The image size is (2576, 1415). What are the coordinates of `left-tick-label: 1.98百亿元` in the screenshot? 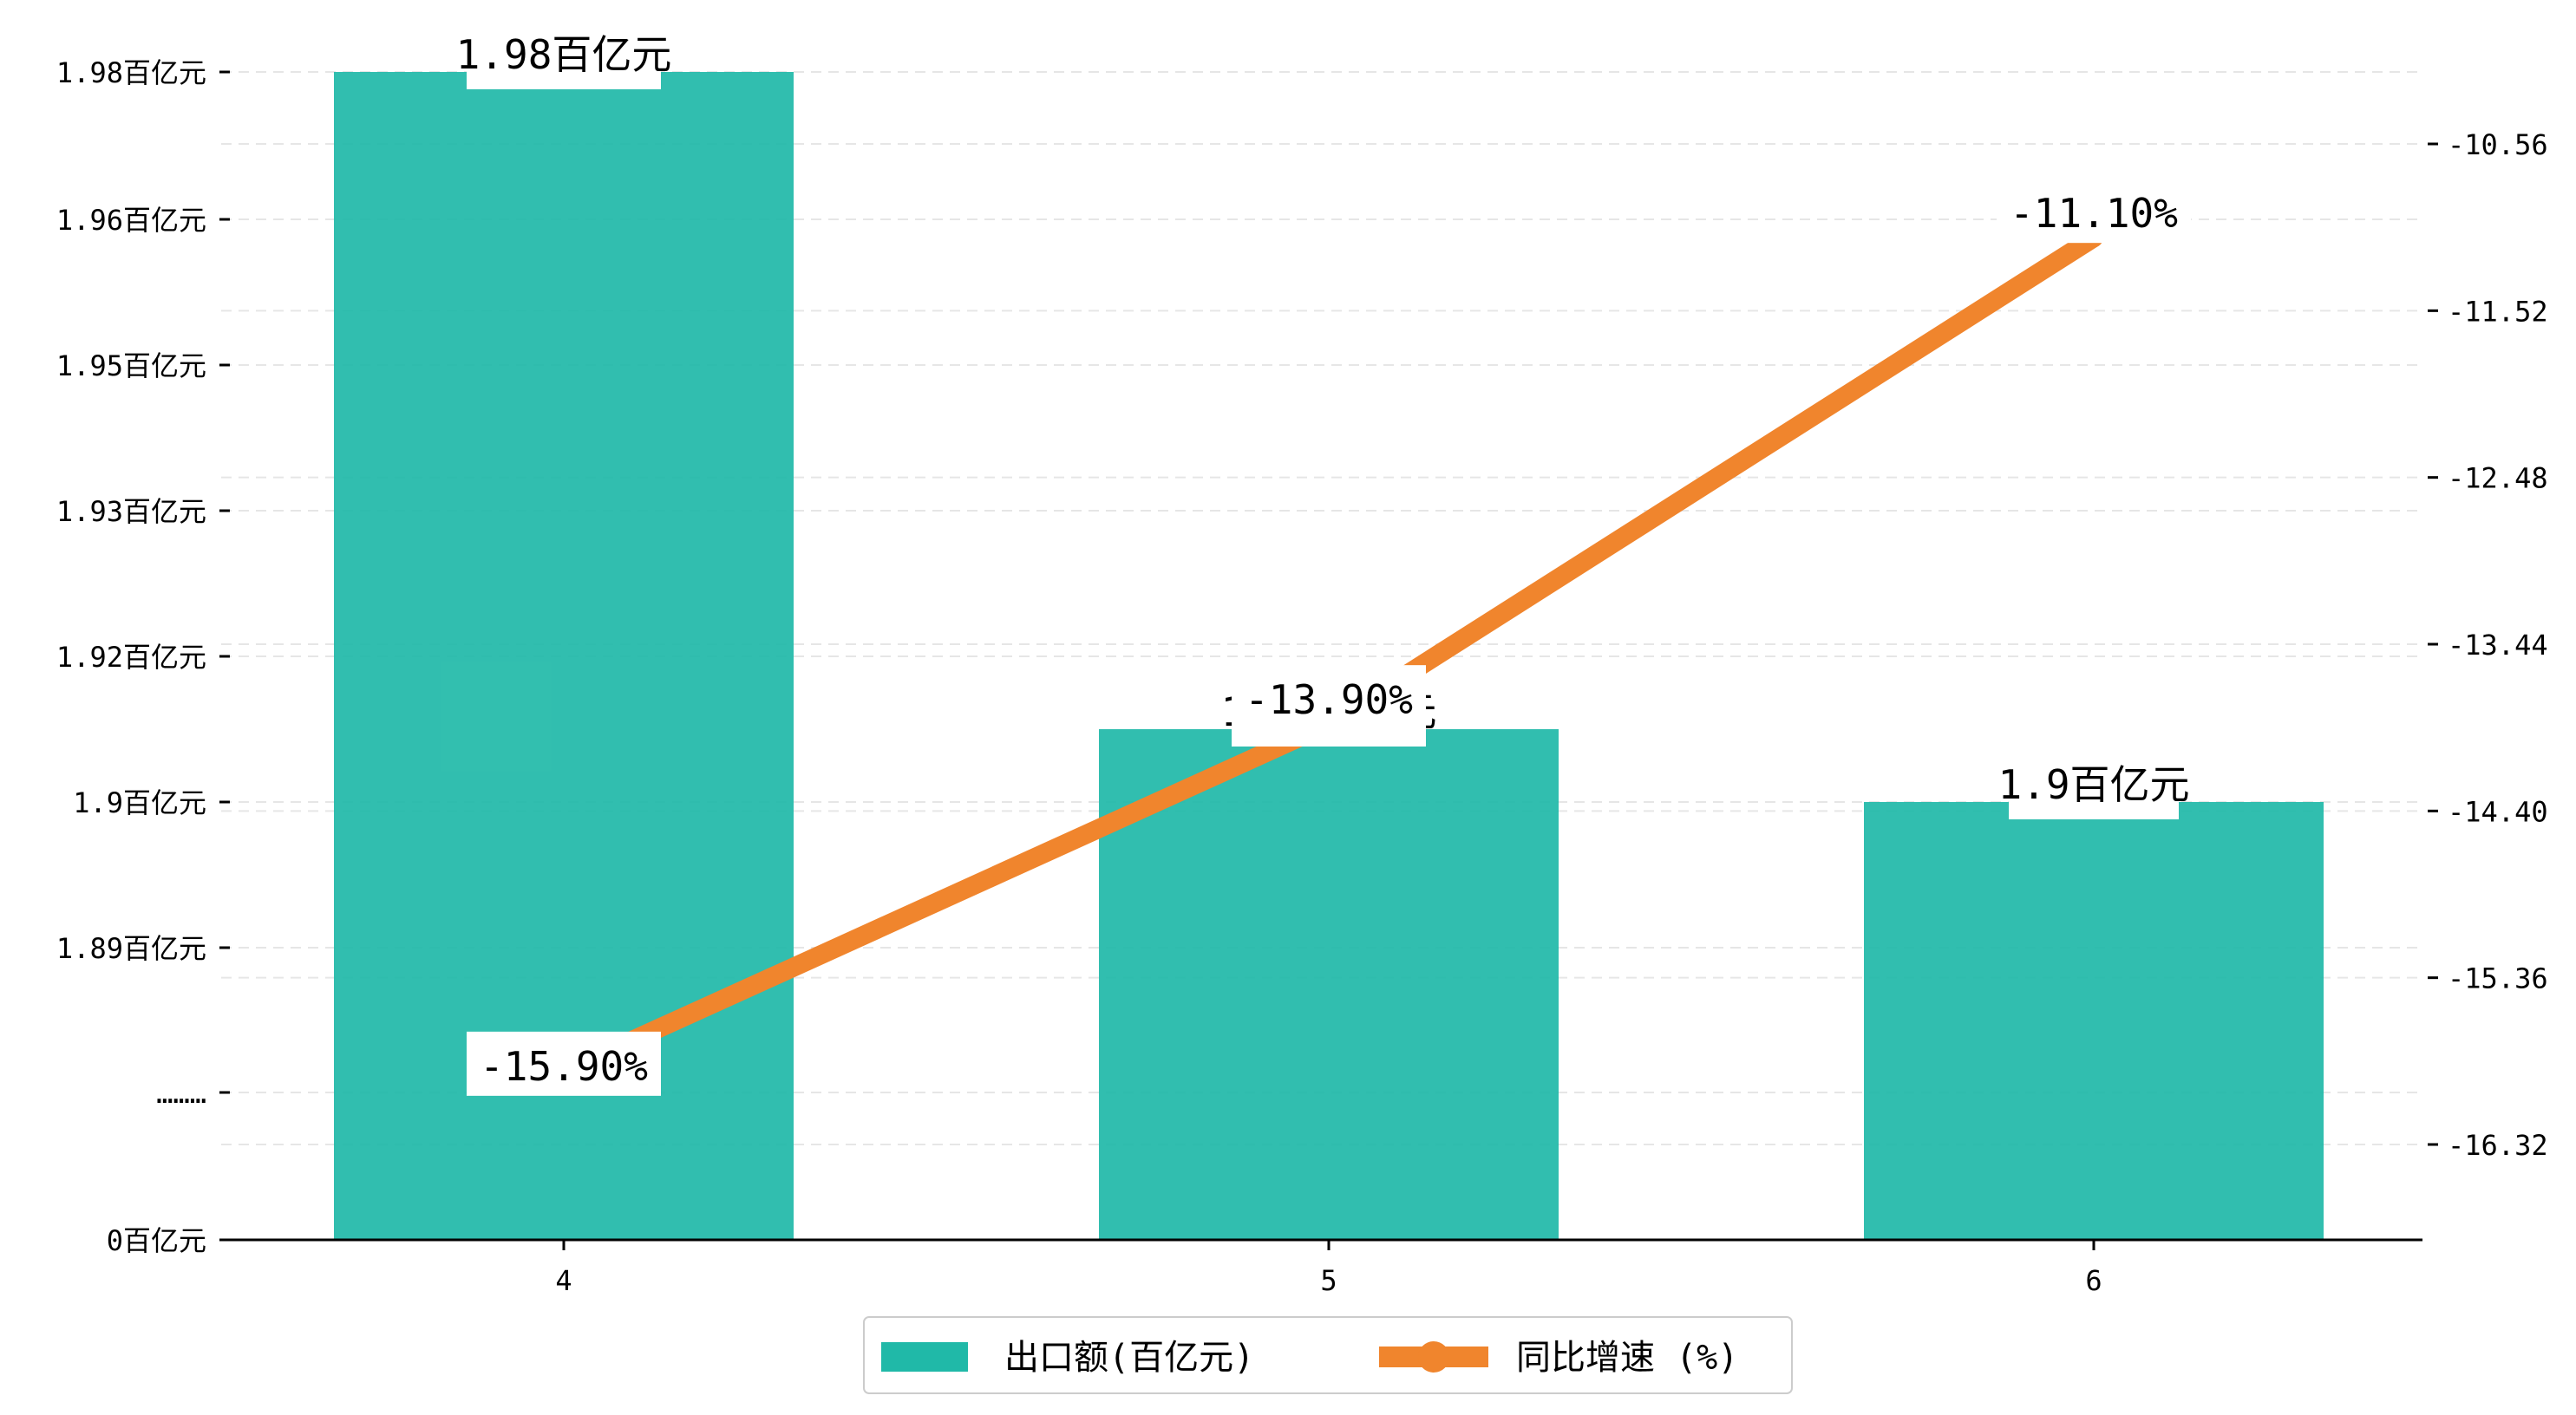 It's located at (131, 72).